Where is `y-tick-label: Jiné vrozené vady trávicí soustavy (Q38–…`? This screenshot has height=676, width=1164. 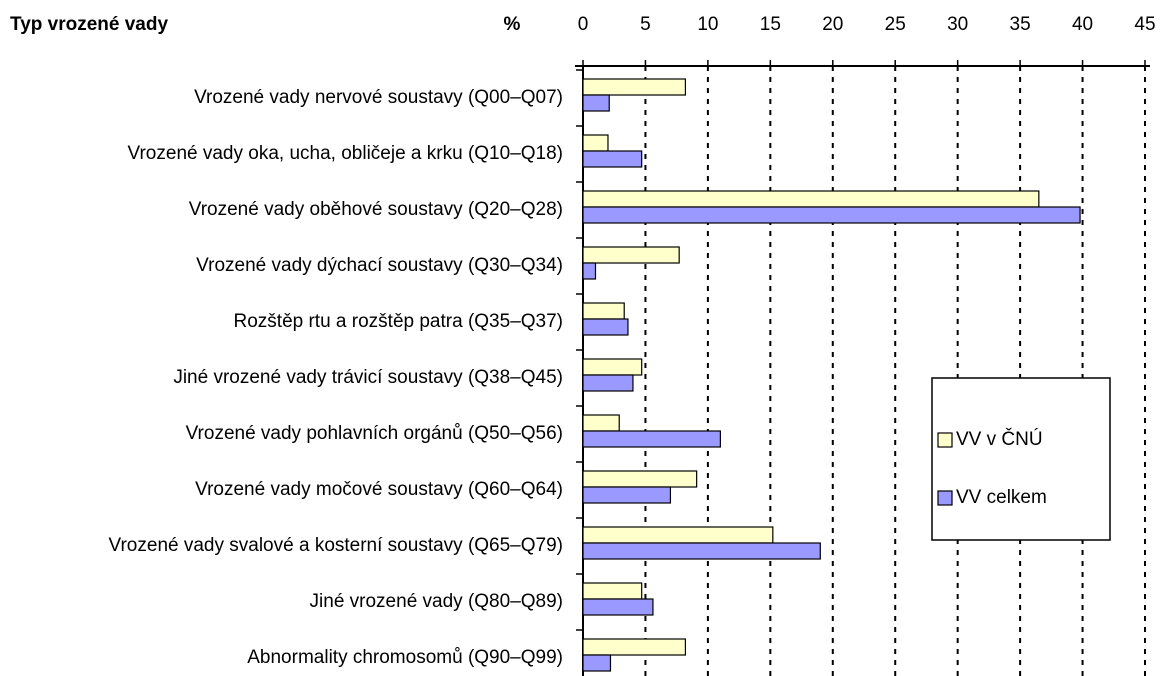
y-tick-label: Jiné vrozené vady trávicí soustavy (Q38–… is located at coordinates (368, 377).